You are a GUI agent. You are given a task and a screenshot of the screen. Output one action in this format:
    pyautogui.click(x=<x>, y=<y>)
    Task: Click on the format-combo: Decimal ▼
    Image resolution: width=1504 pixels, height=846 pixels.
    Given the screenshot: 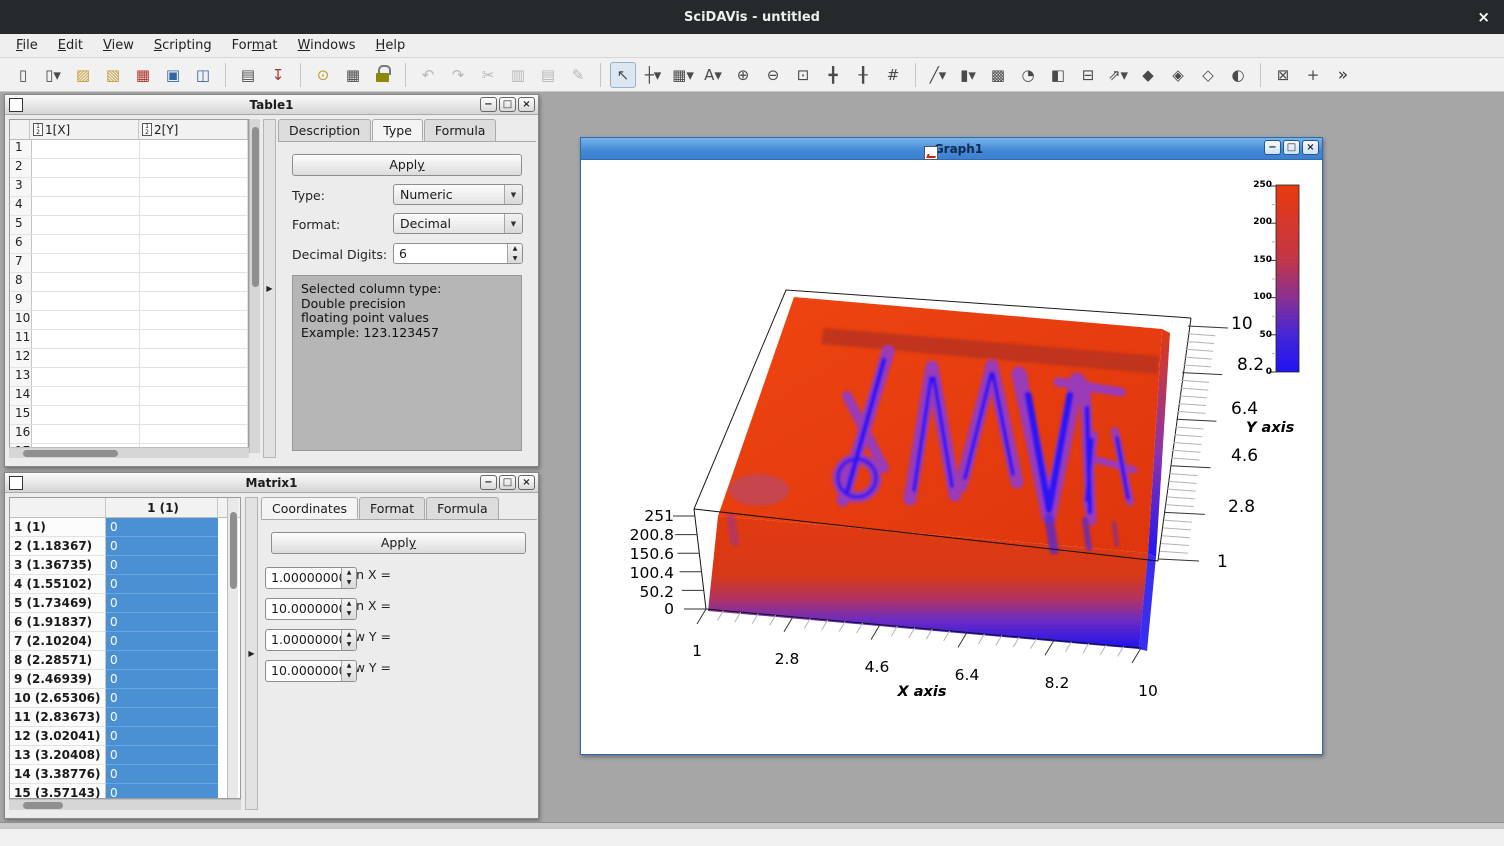 What is the action you would take?
    pyautogui.click(x=458, y=223)
    